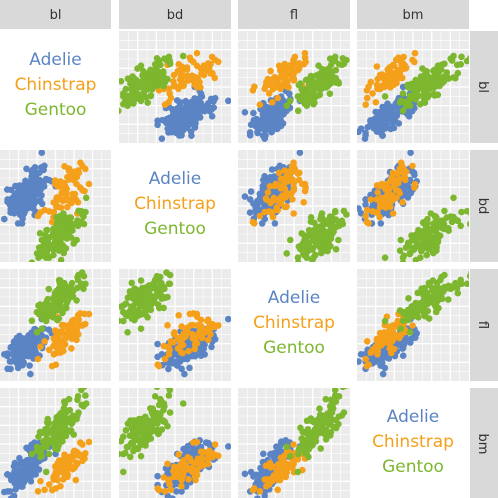 Image resolution: width=498 pixels, height=498 pixels. I want to click on legend-label-gentoo: Gentoo, so click(413, 467).